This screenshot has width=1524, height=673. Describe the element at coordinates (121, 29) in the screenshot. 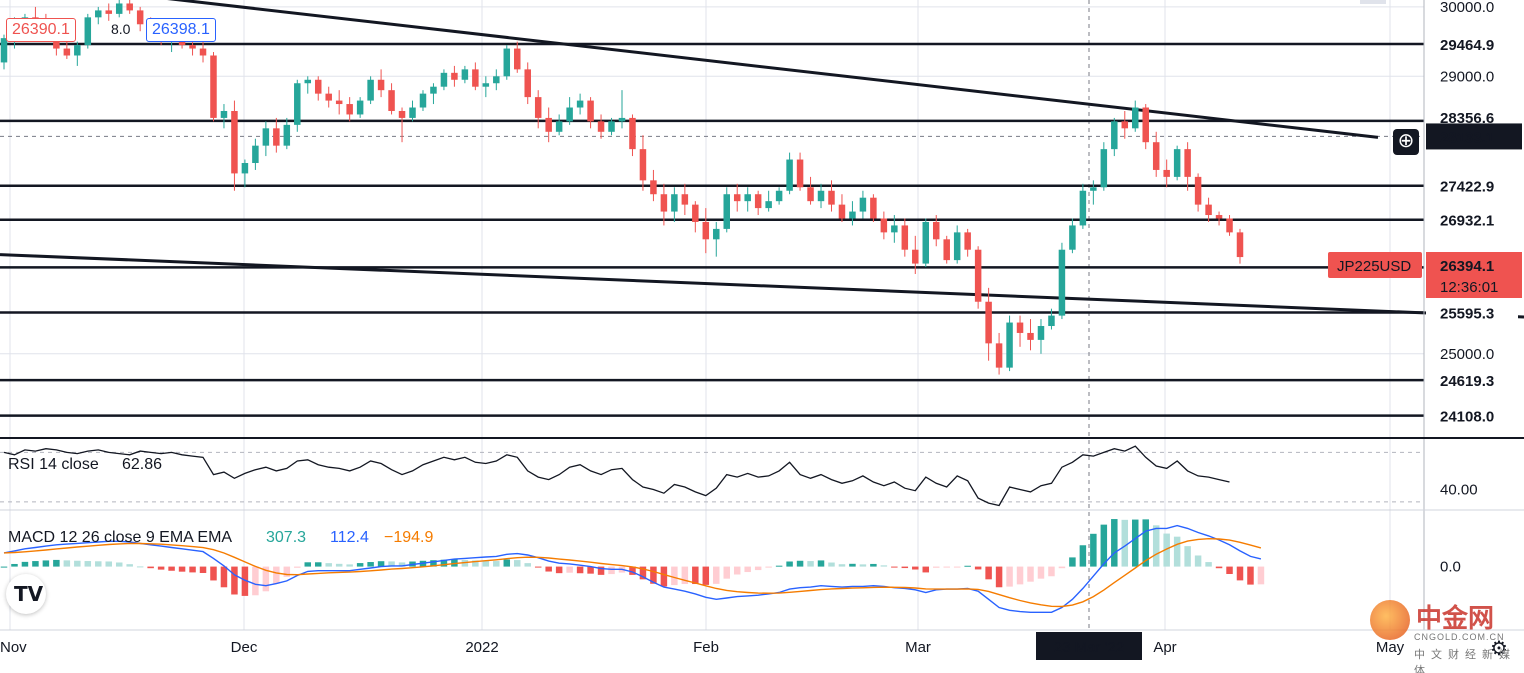

I see `tooltip-mid-value: 8.0` at that location.